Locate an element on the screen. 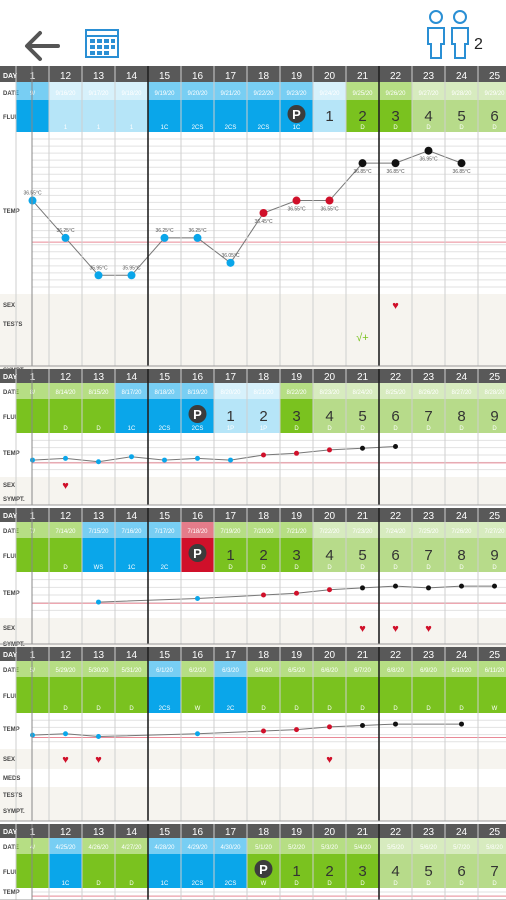  date-text: 4/29/20 is located at coordinates (197, 848).